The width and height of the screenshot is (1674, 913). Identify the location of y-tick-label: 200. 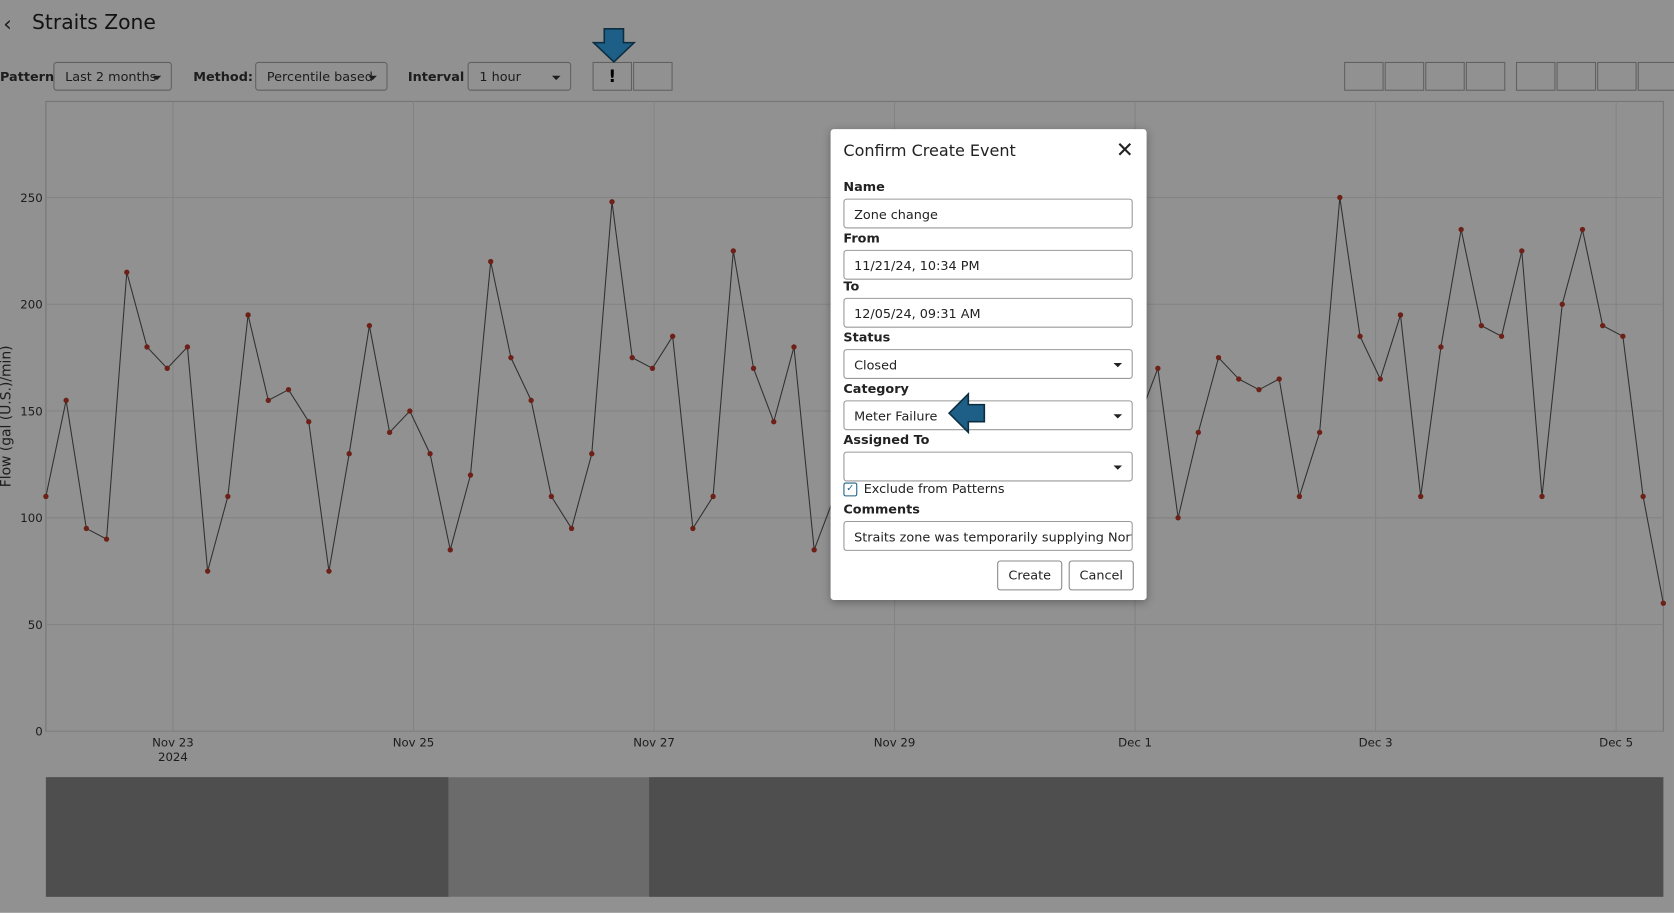
(31, 305).